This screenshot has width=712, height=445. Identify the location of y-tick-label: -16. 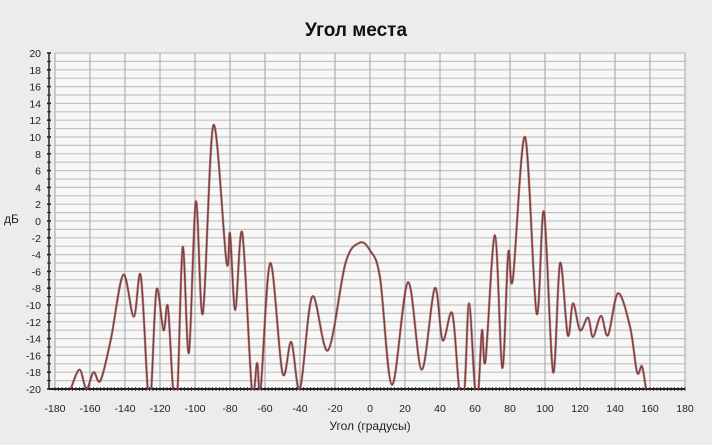
(33, 356).